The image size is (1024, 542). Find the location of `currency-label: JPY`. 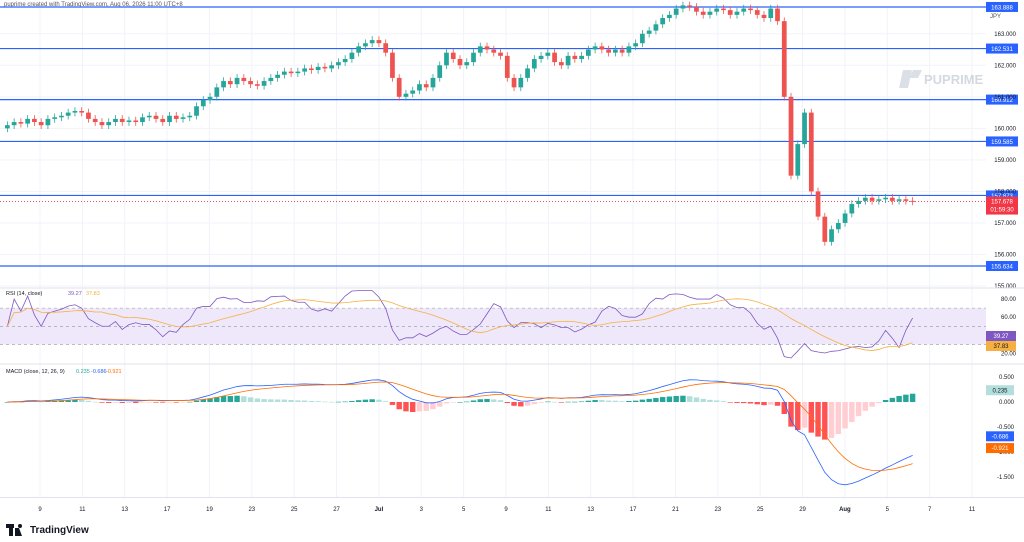

currency-label: JPY is located at coordinates (995, 17).